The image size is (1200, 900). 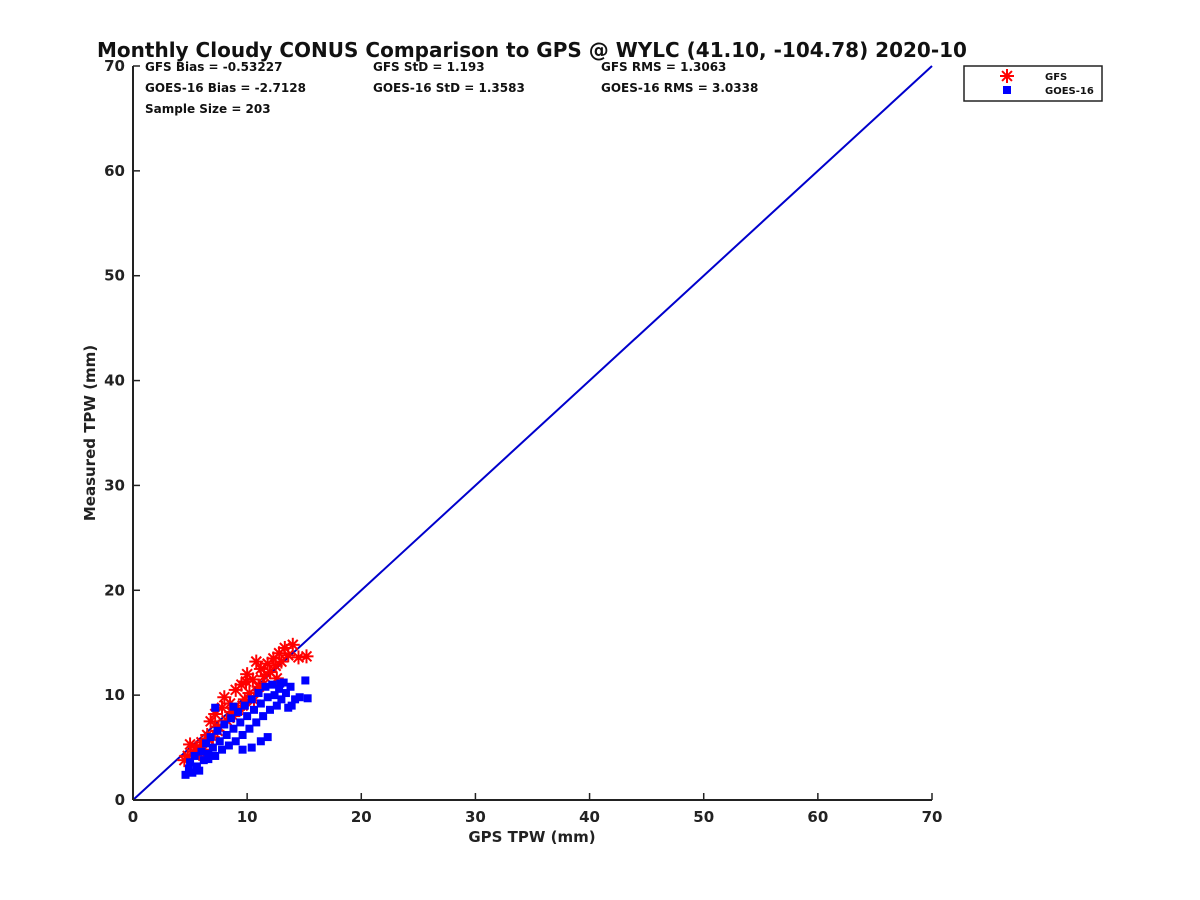 What do you see at coordinates (703, 817) in the screenshot?
I see `x-tick-label: 50` at bounding box center [703, 817].